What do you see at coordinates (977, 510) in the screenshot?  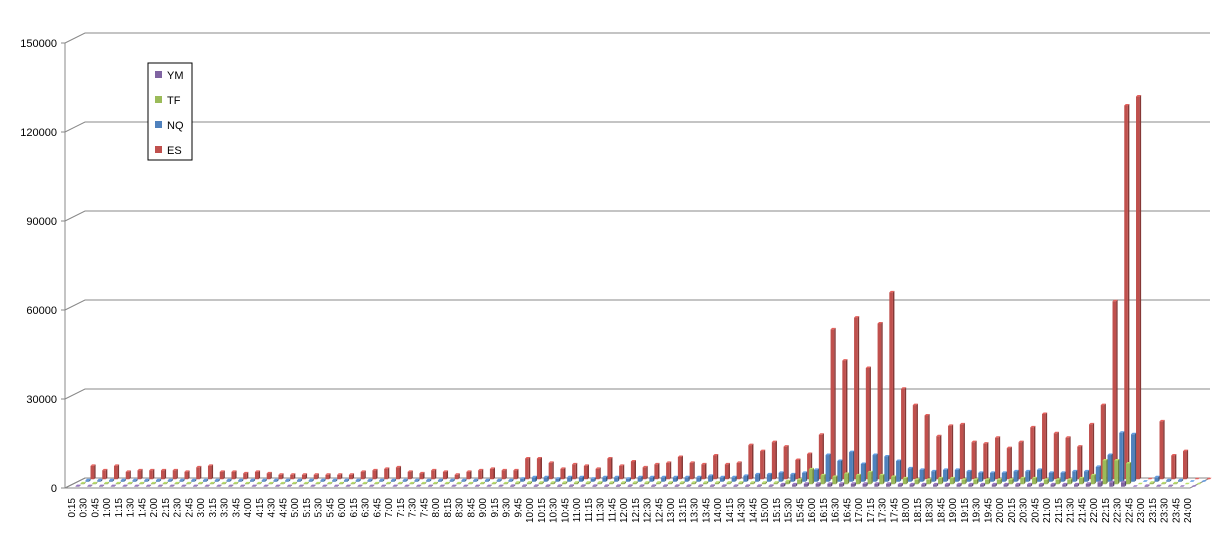 I see `x-tick-label: 19:30` at bounding box center [977, 510].